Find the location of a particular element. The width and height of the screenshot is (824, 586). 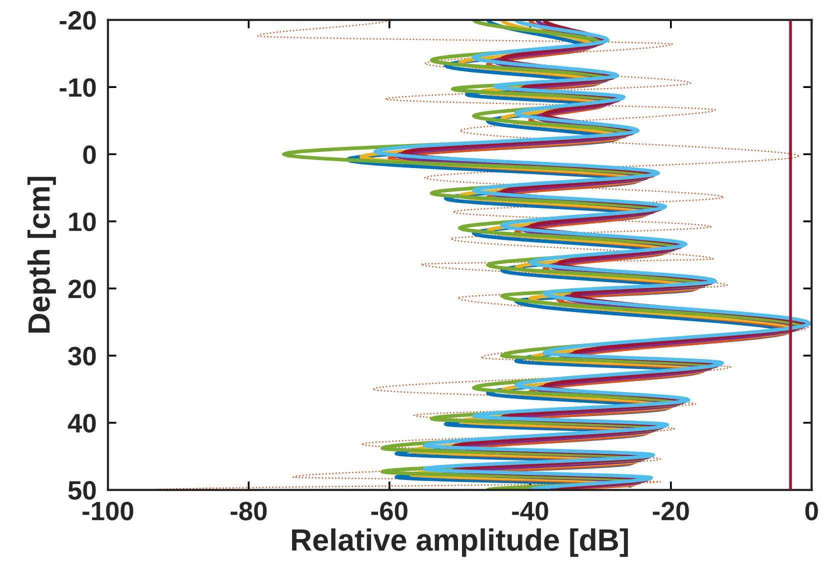

y-tick-label: 50 is located at coordinates (82, 490).